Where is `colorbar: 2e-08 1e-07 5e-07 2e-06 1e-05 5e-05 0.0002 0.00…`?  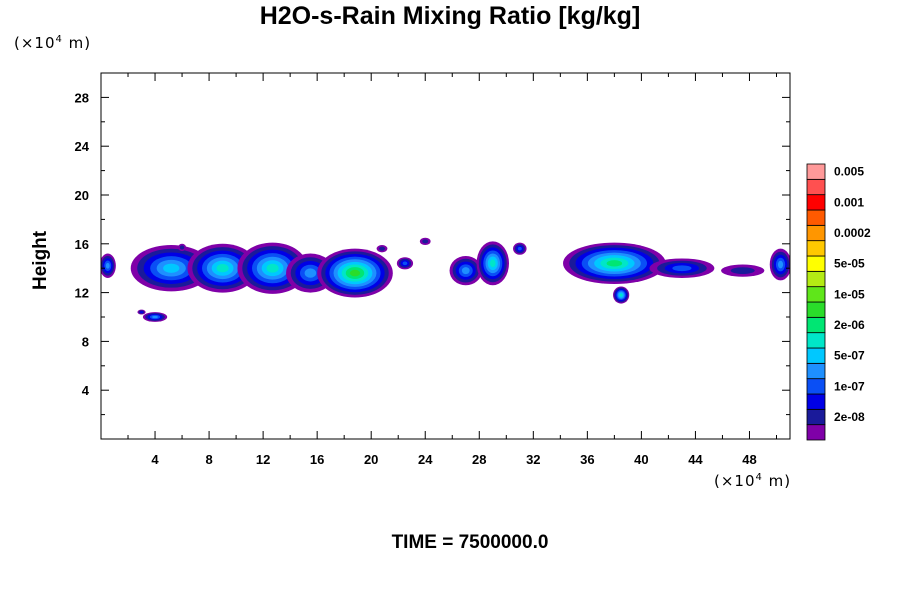 colorbar: 2e-08 1e-07 5e-07 2e-06 1e-05 5e-05 0.0002 0.00… is located at coordinates (838, 302).